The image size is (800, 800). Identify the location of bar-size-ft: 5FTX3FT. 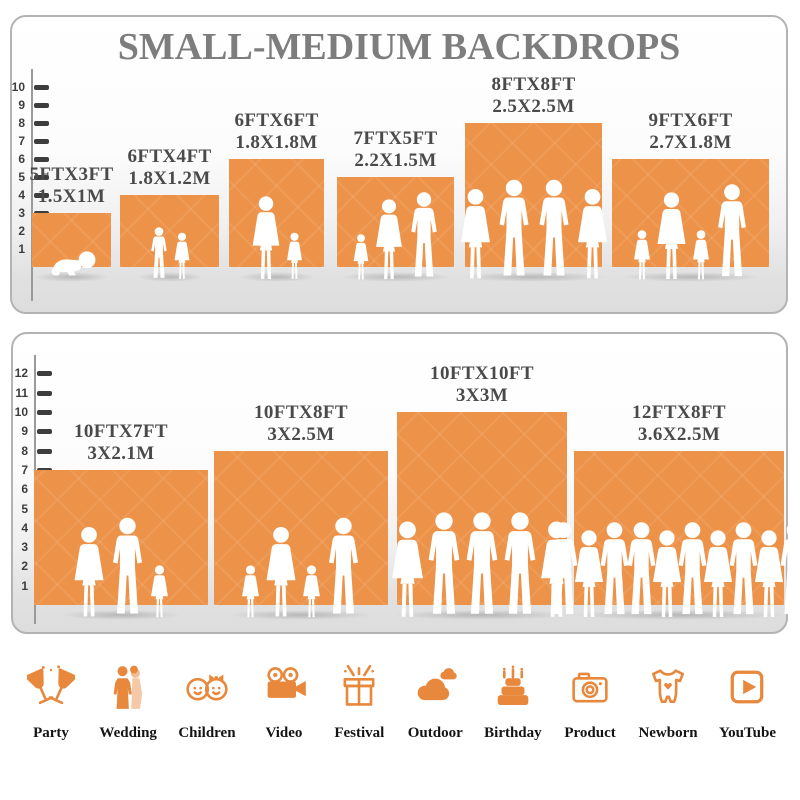
(71, 174).